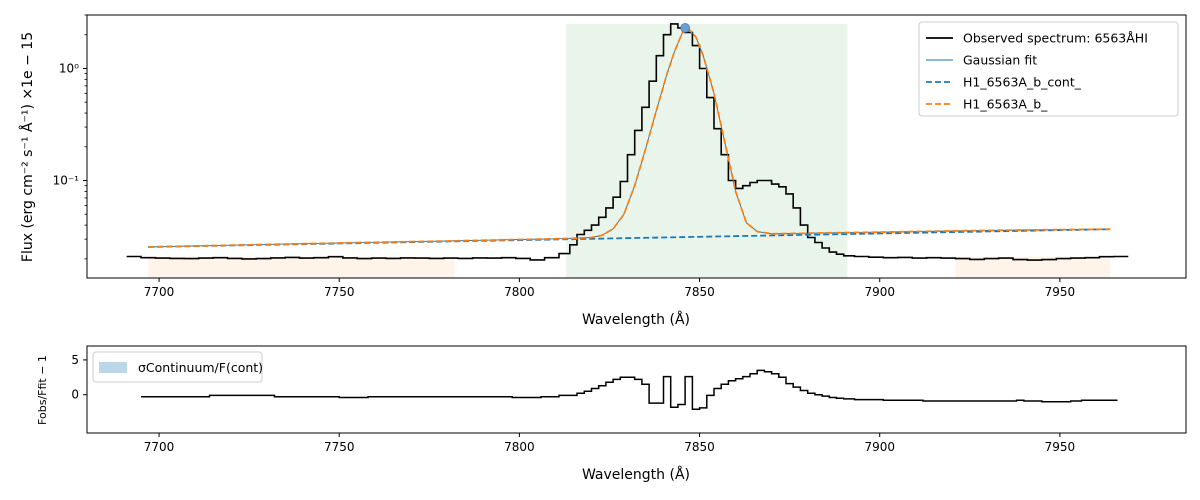 Image resolution: width=1200 pixels, height=500 pixels. I want to click on spectrum-xtick-label: 7750, so click(339, 292).